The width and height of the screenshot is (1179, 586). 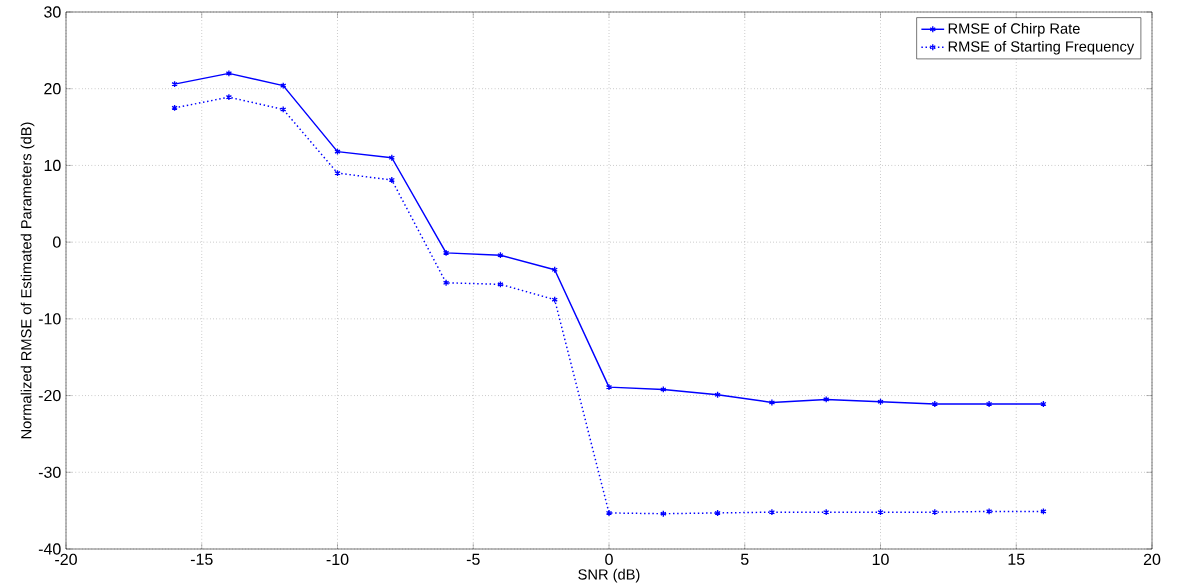 What do you see at coordinates (337, 559) in the screenshot?
I see `x-tick-label: -10` at bounding box center [337, 559].